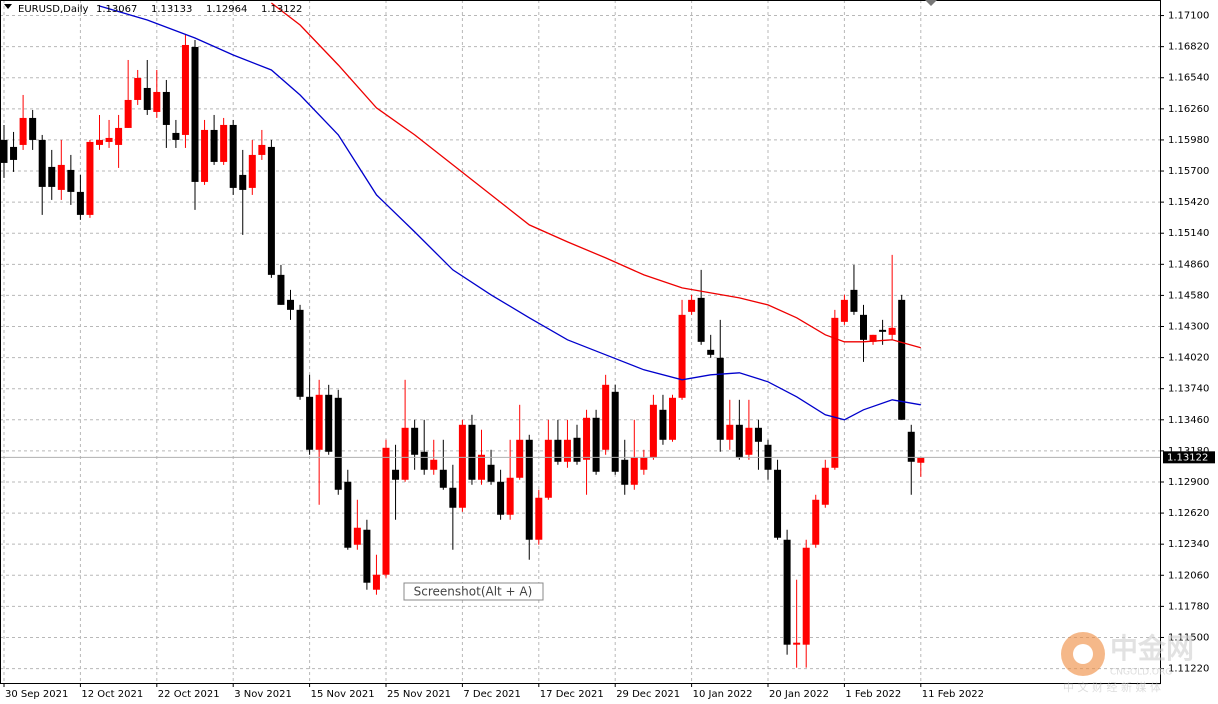 The image size is (1218, 704). What do you see at coordinates (8, 6) in the screenshot?
I see `menu-arrow` at bounding box center [8, 6].